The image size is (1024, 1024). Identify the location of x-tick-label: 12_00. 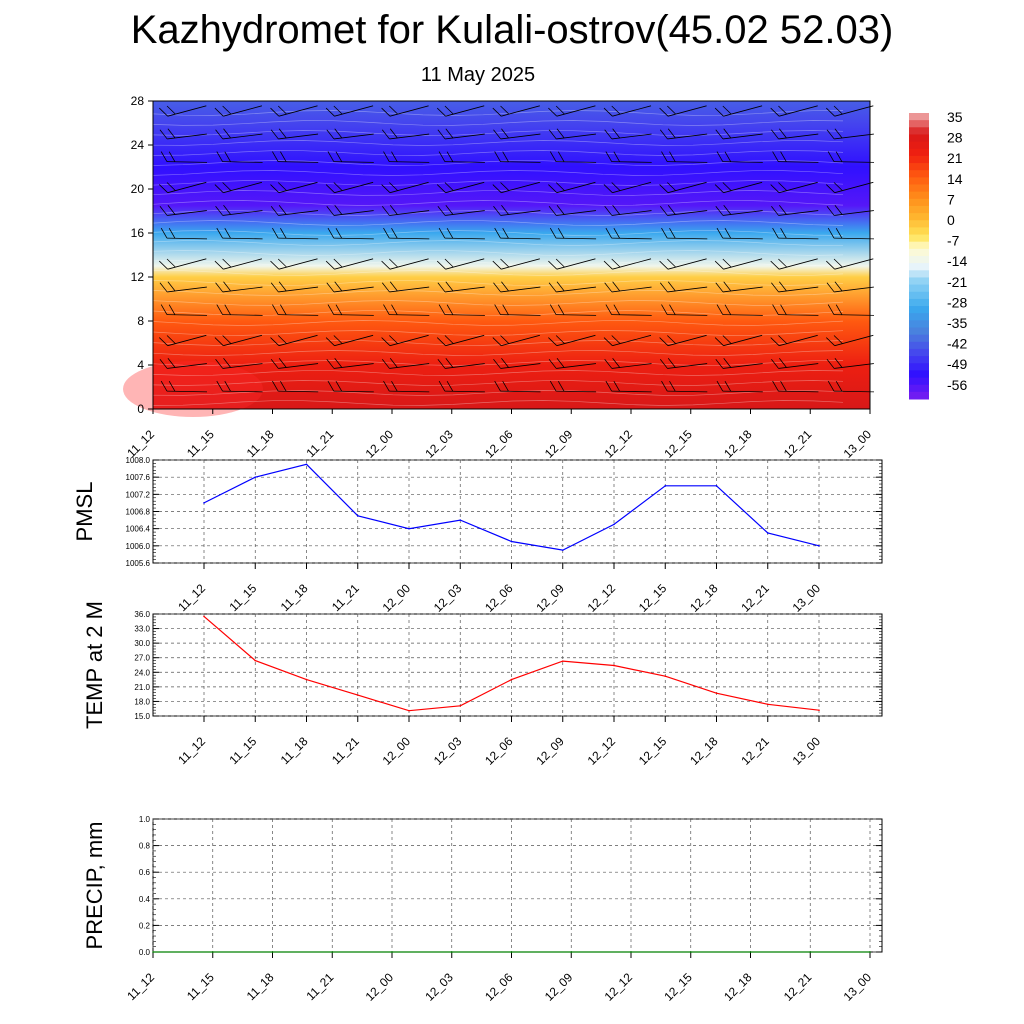
(397, 598).